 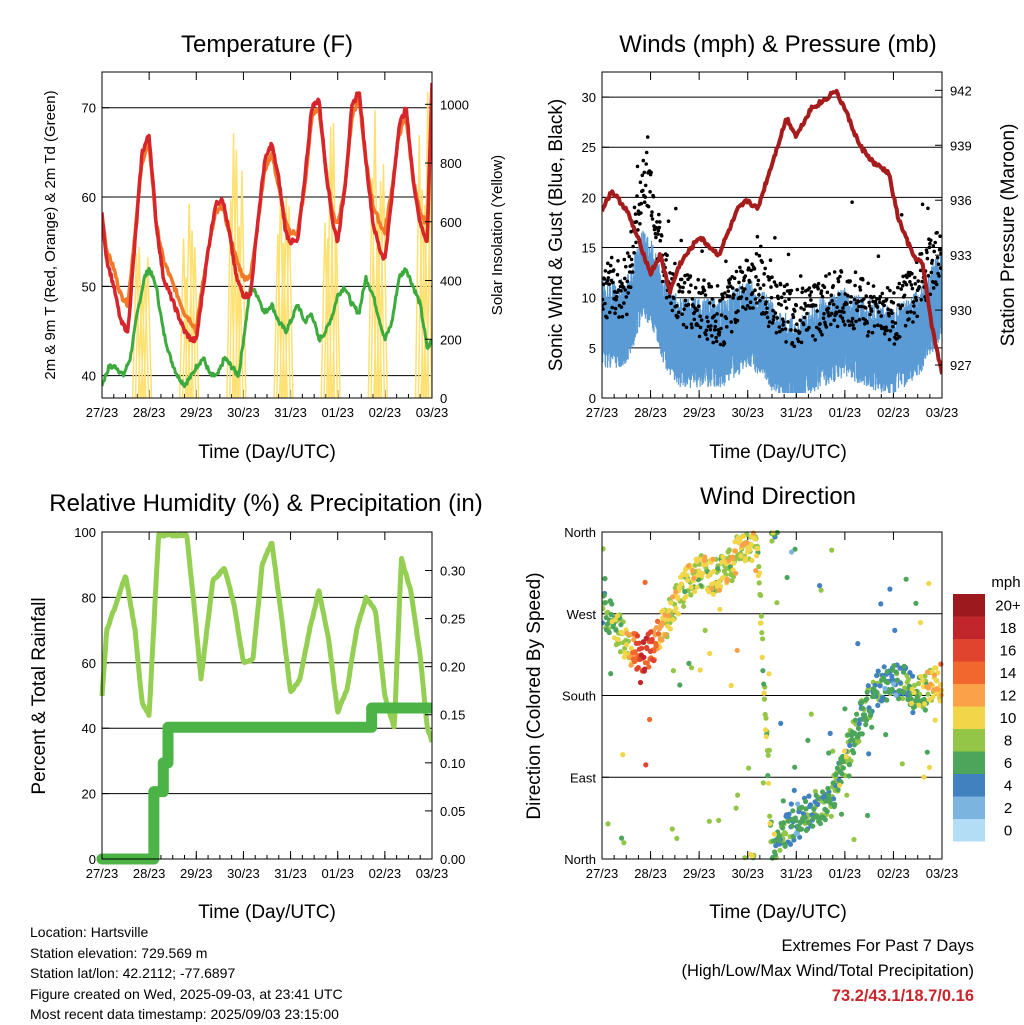 What do you see at coordinates (1008, 628) in the screenshot?
I see `colorbar-label: 18` at bounding box center [1008, 628].